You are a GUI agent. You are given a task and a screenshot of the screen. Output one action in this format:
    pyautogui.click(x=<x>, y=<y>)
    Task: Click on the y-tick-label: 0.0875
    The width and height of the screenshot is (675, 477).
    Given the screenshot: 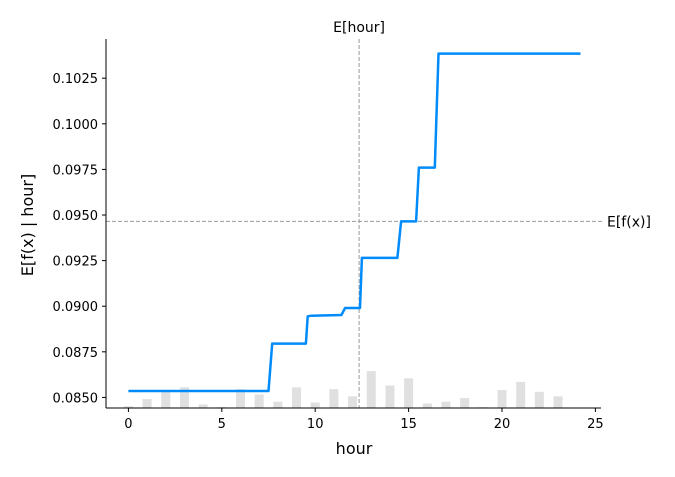 What is the action you would take?
    pyautogui.click(x=76, y=353)
    